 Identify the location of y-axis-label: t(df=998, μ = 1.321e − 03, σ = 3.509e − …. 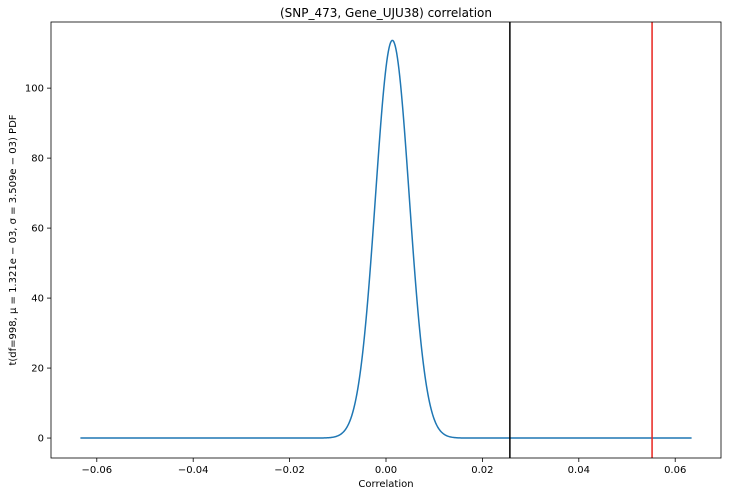
(13, 239).